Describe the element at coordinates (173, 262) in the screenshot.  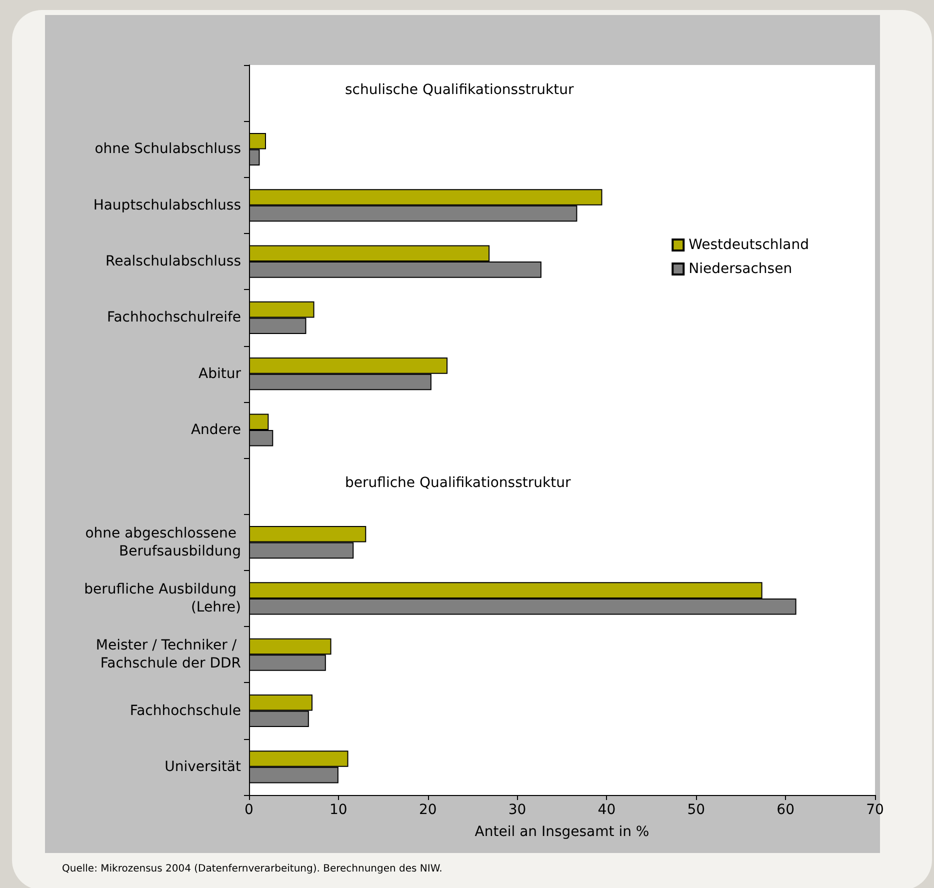
I see `y-tick-label: Realschulabschluss` at that location.